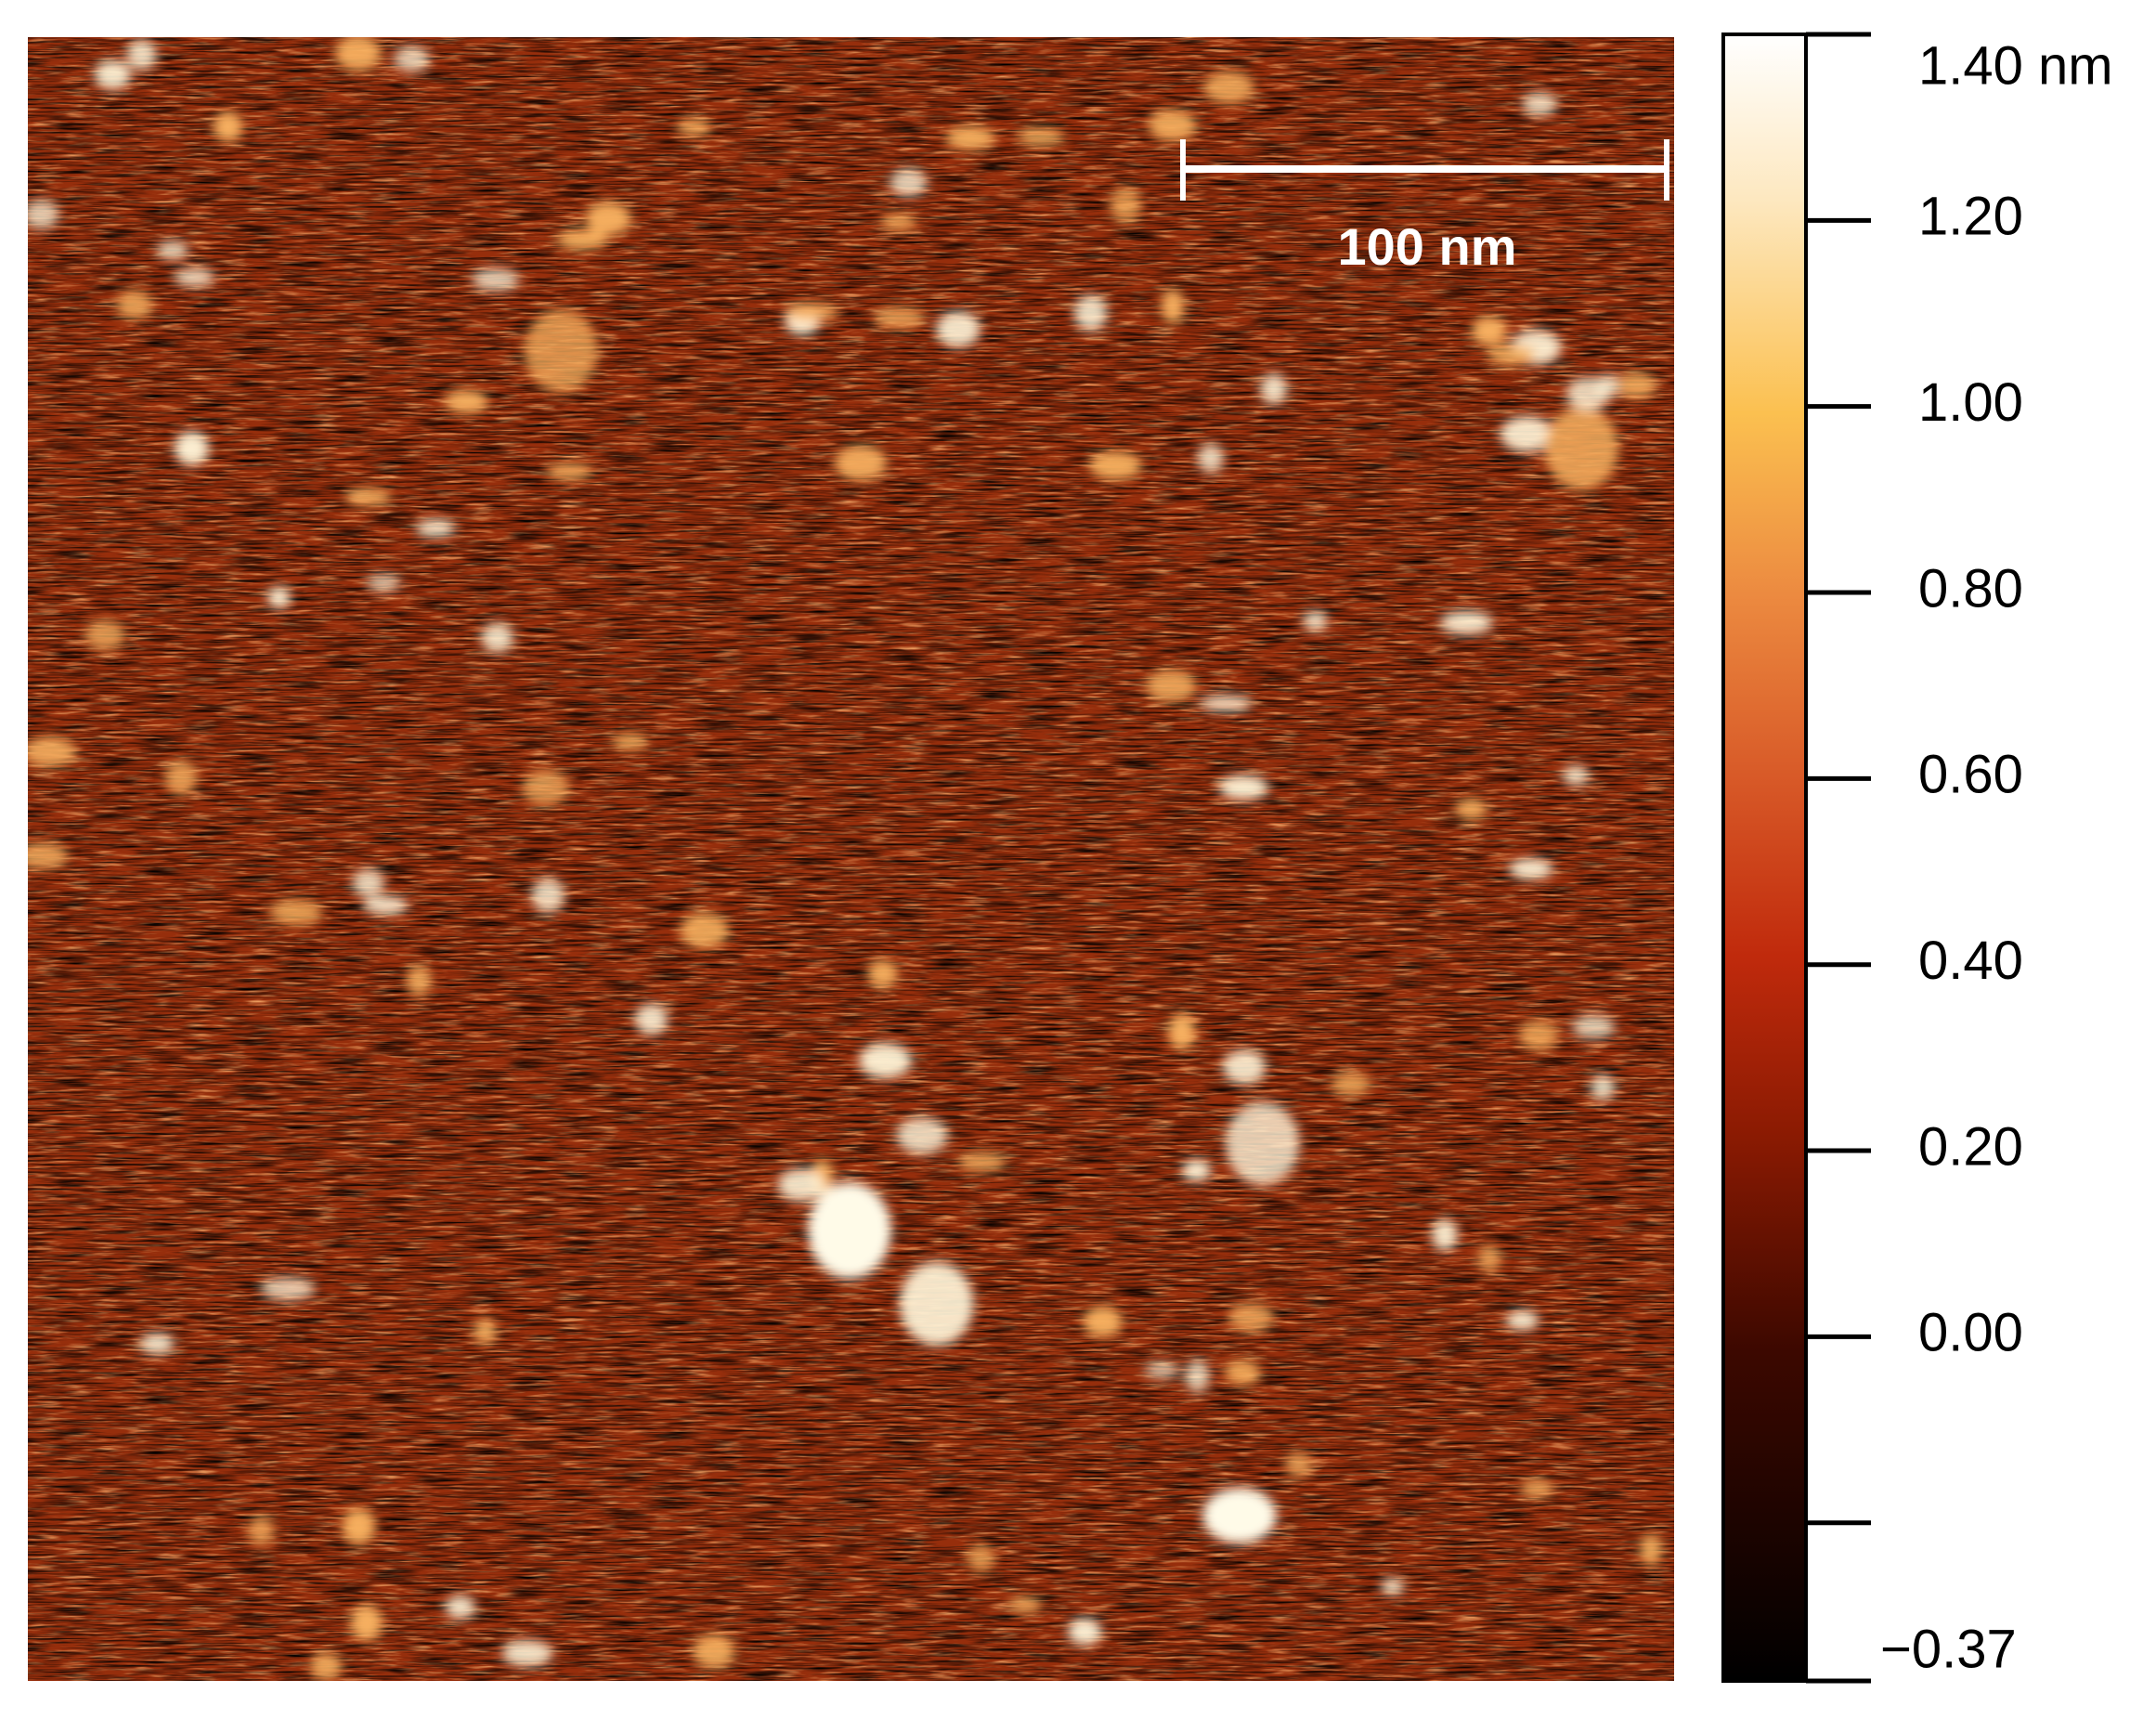  I want to click on colorbar-tick-label: 1.00, so click(1970, 402).